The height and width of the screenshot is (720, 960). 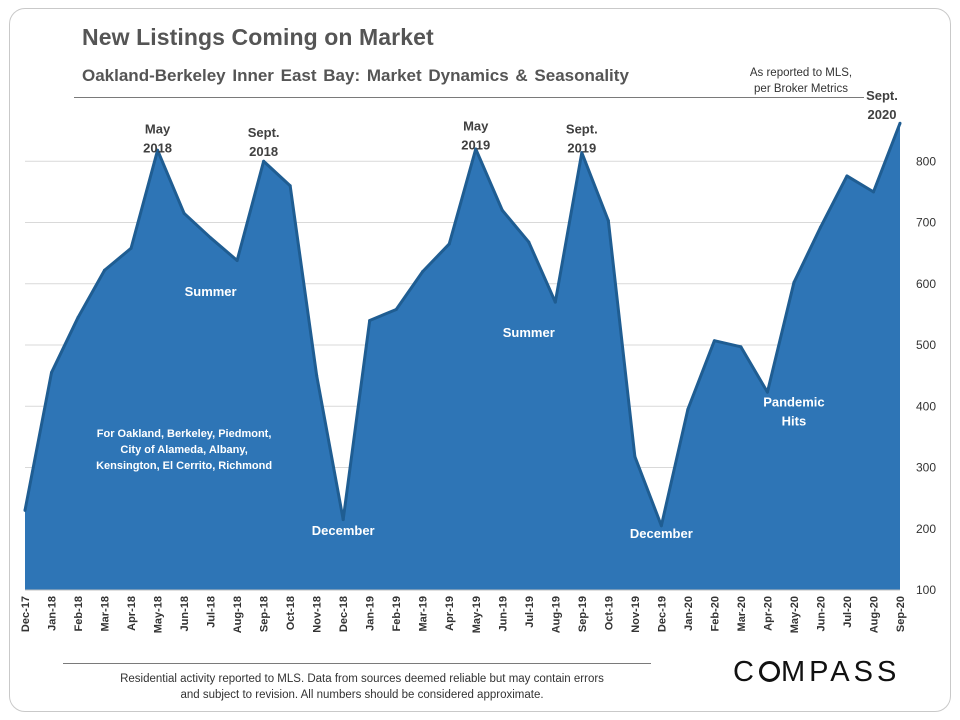 What do you see at coordinates (793, 411) in the screenshot?
I see `chart-annotation: Pandemic Hits` at bounding box center [793, 411].